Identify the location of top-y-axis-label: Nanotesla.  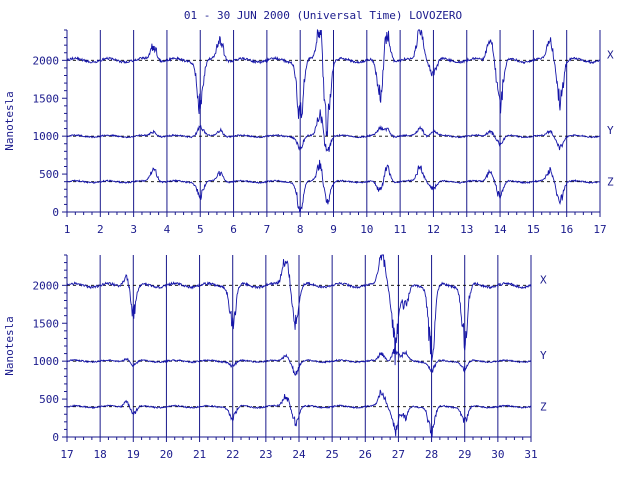
(9, 121).